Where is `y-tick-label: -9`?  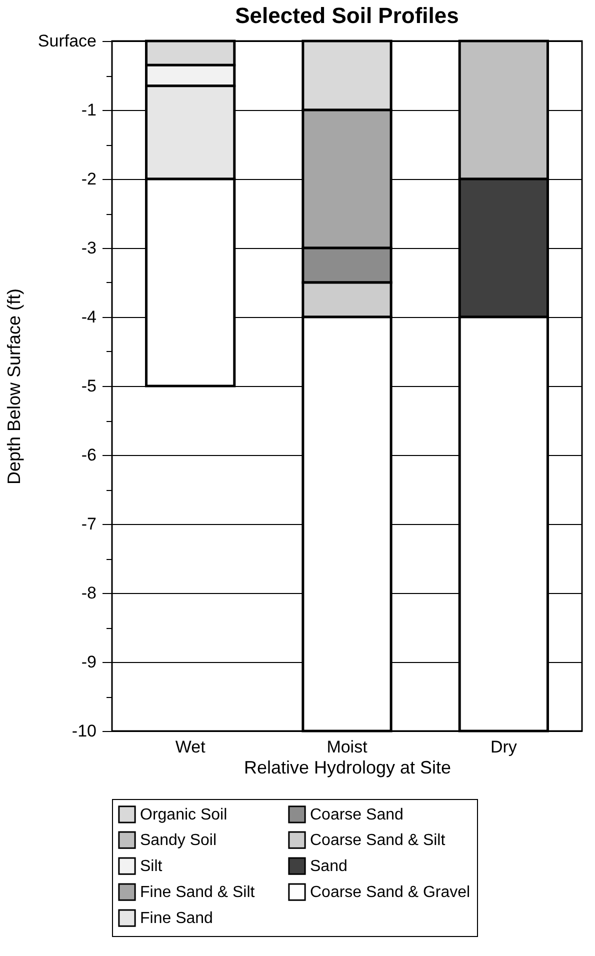
y-tick-label: -9 is located at coordinates (88, 662).